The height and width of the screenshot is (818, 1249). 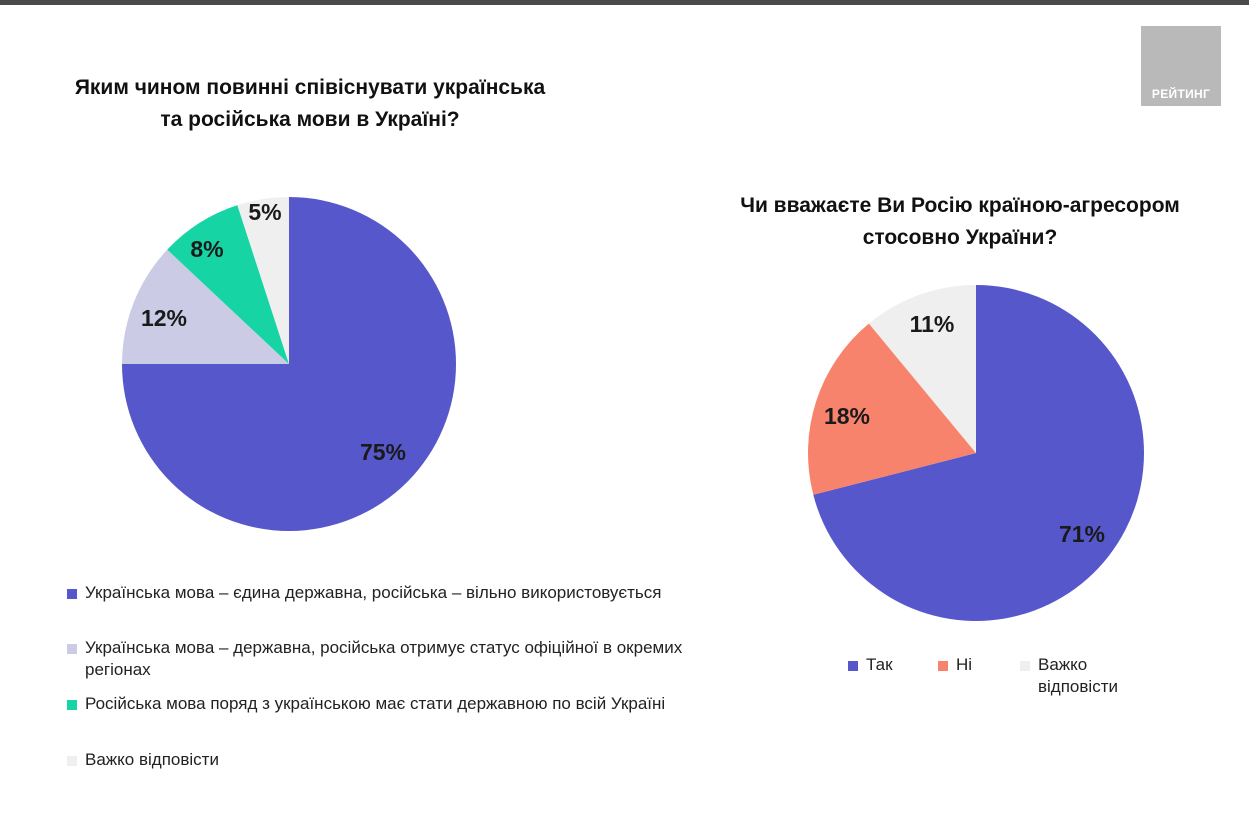 What do you see at coordinates (383, 452) in the screenshot?
I see `data-label: 75%` at bounding box center [383, 452].